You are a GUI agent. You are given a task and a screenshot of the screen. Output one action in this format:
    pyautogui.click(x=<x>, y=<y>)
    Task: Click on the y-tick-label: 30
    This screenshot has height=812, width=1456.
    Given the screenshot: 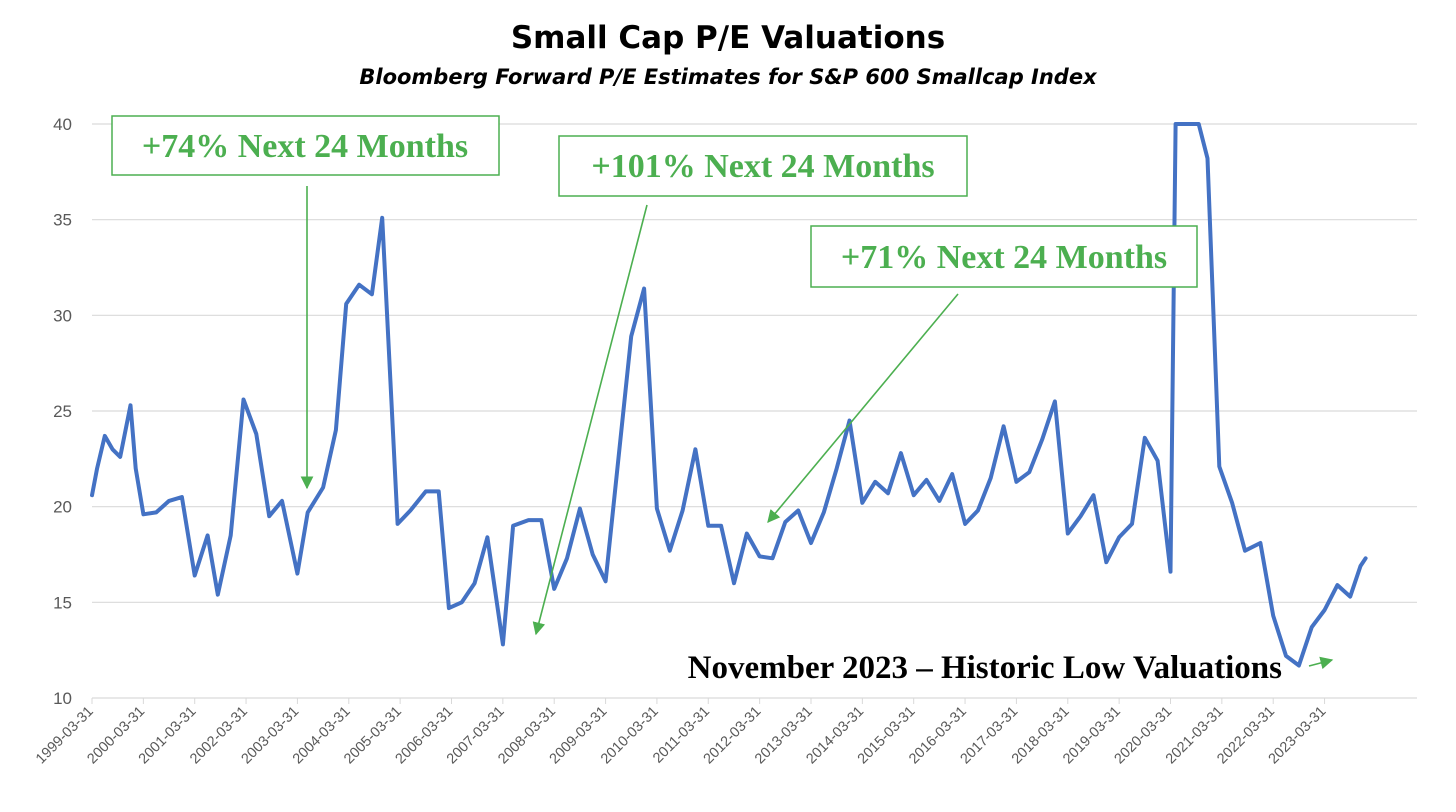 What is the action you would take?
    pyautogui.click(x=62, y=315)
    